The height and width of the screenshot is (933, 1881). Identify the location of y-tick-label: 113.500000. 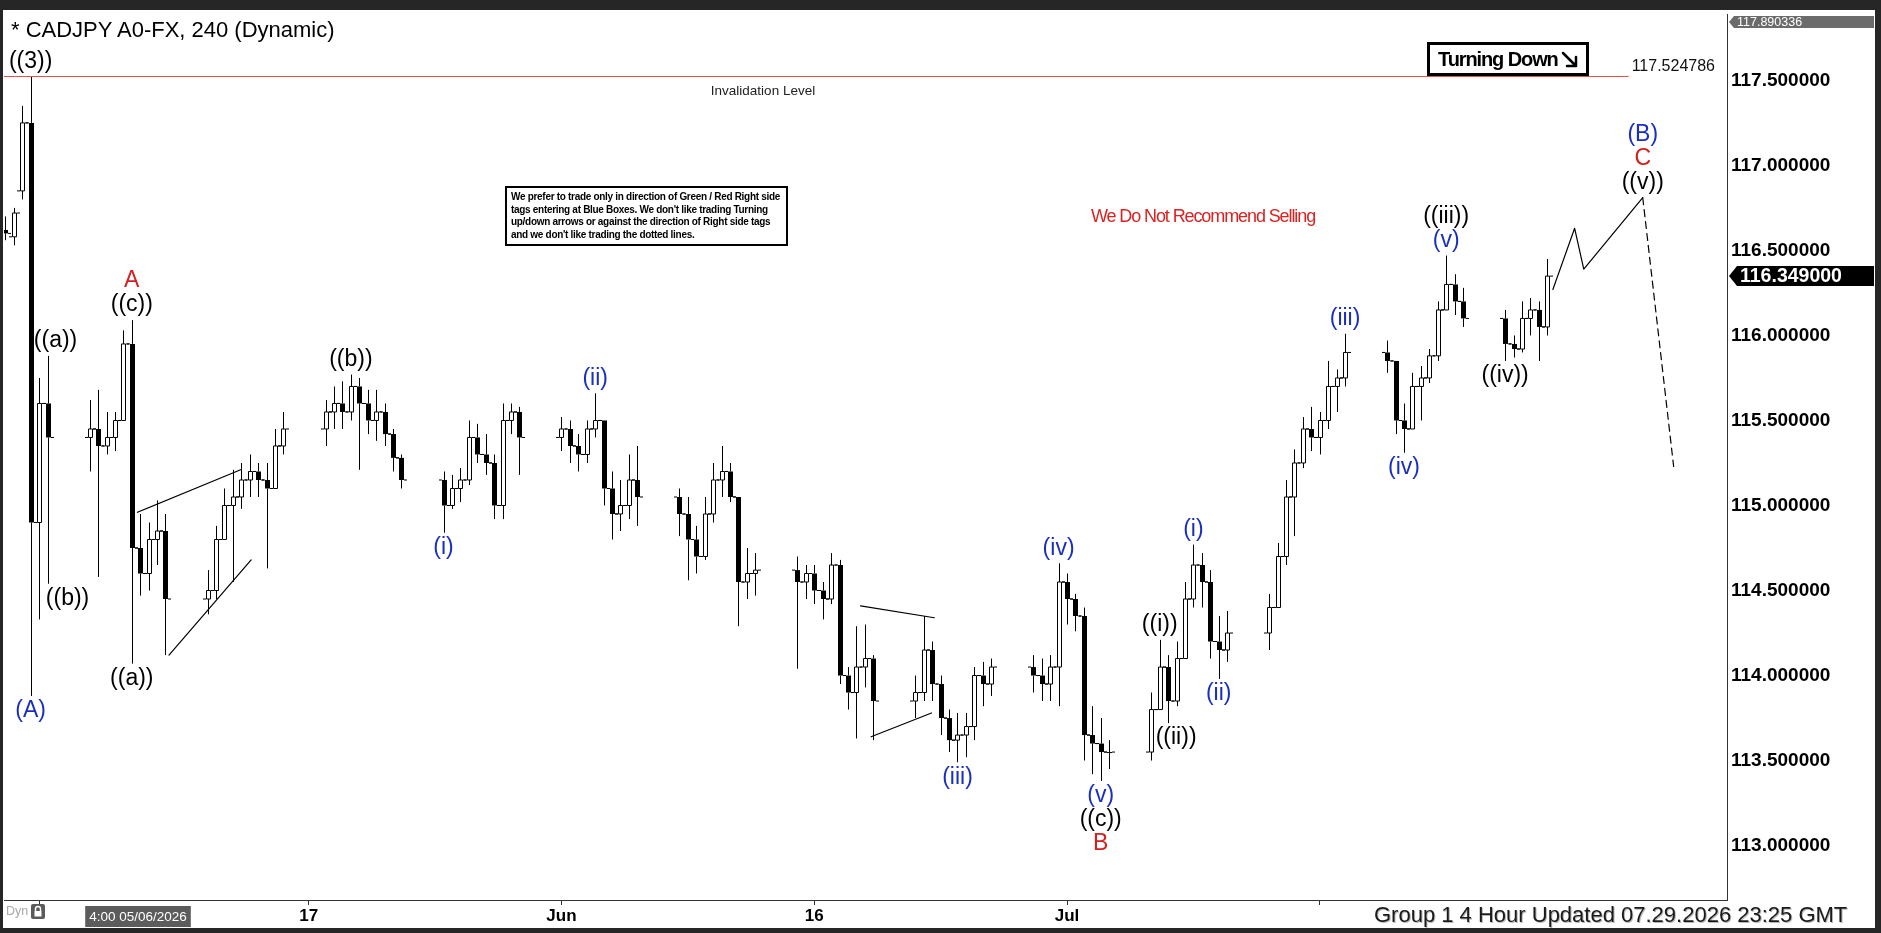
(1781, 759).